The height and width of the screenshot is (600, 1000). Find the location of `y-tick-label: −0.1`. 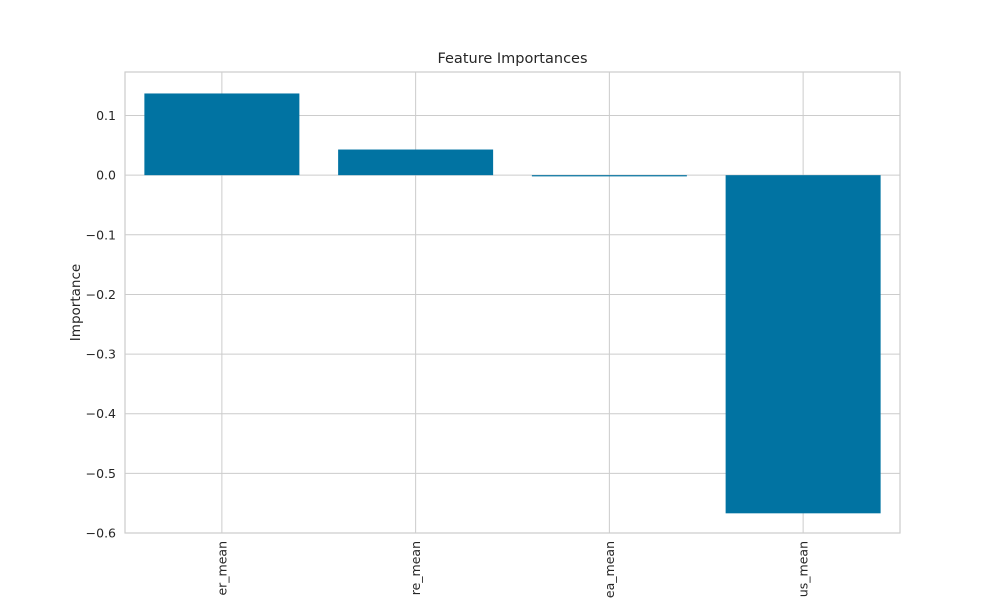

y-tick-label: −0.1 is located at coordinates (101, 234).